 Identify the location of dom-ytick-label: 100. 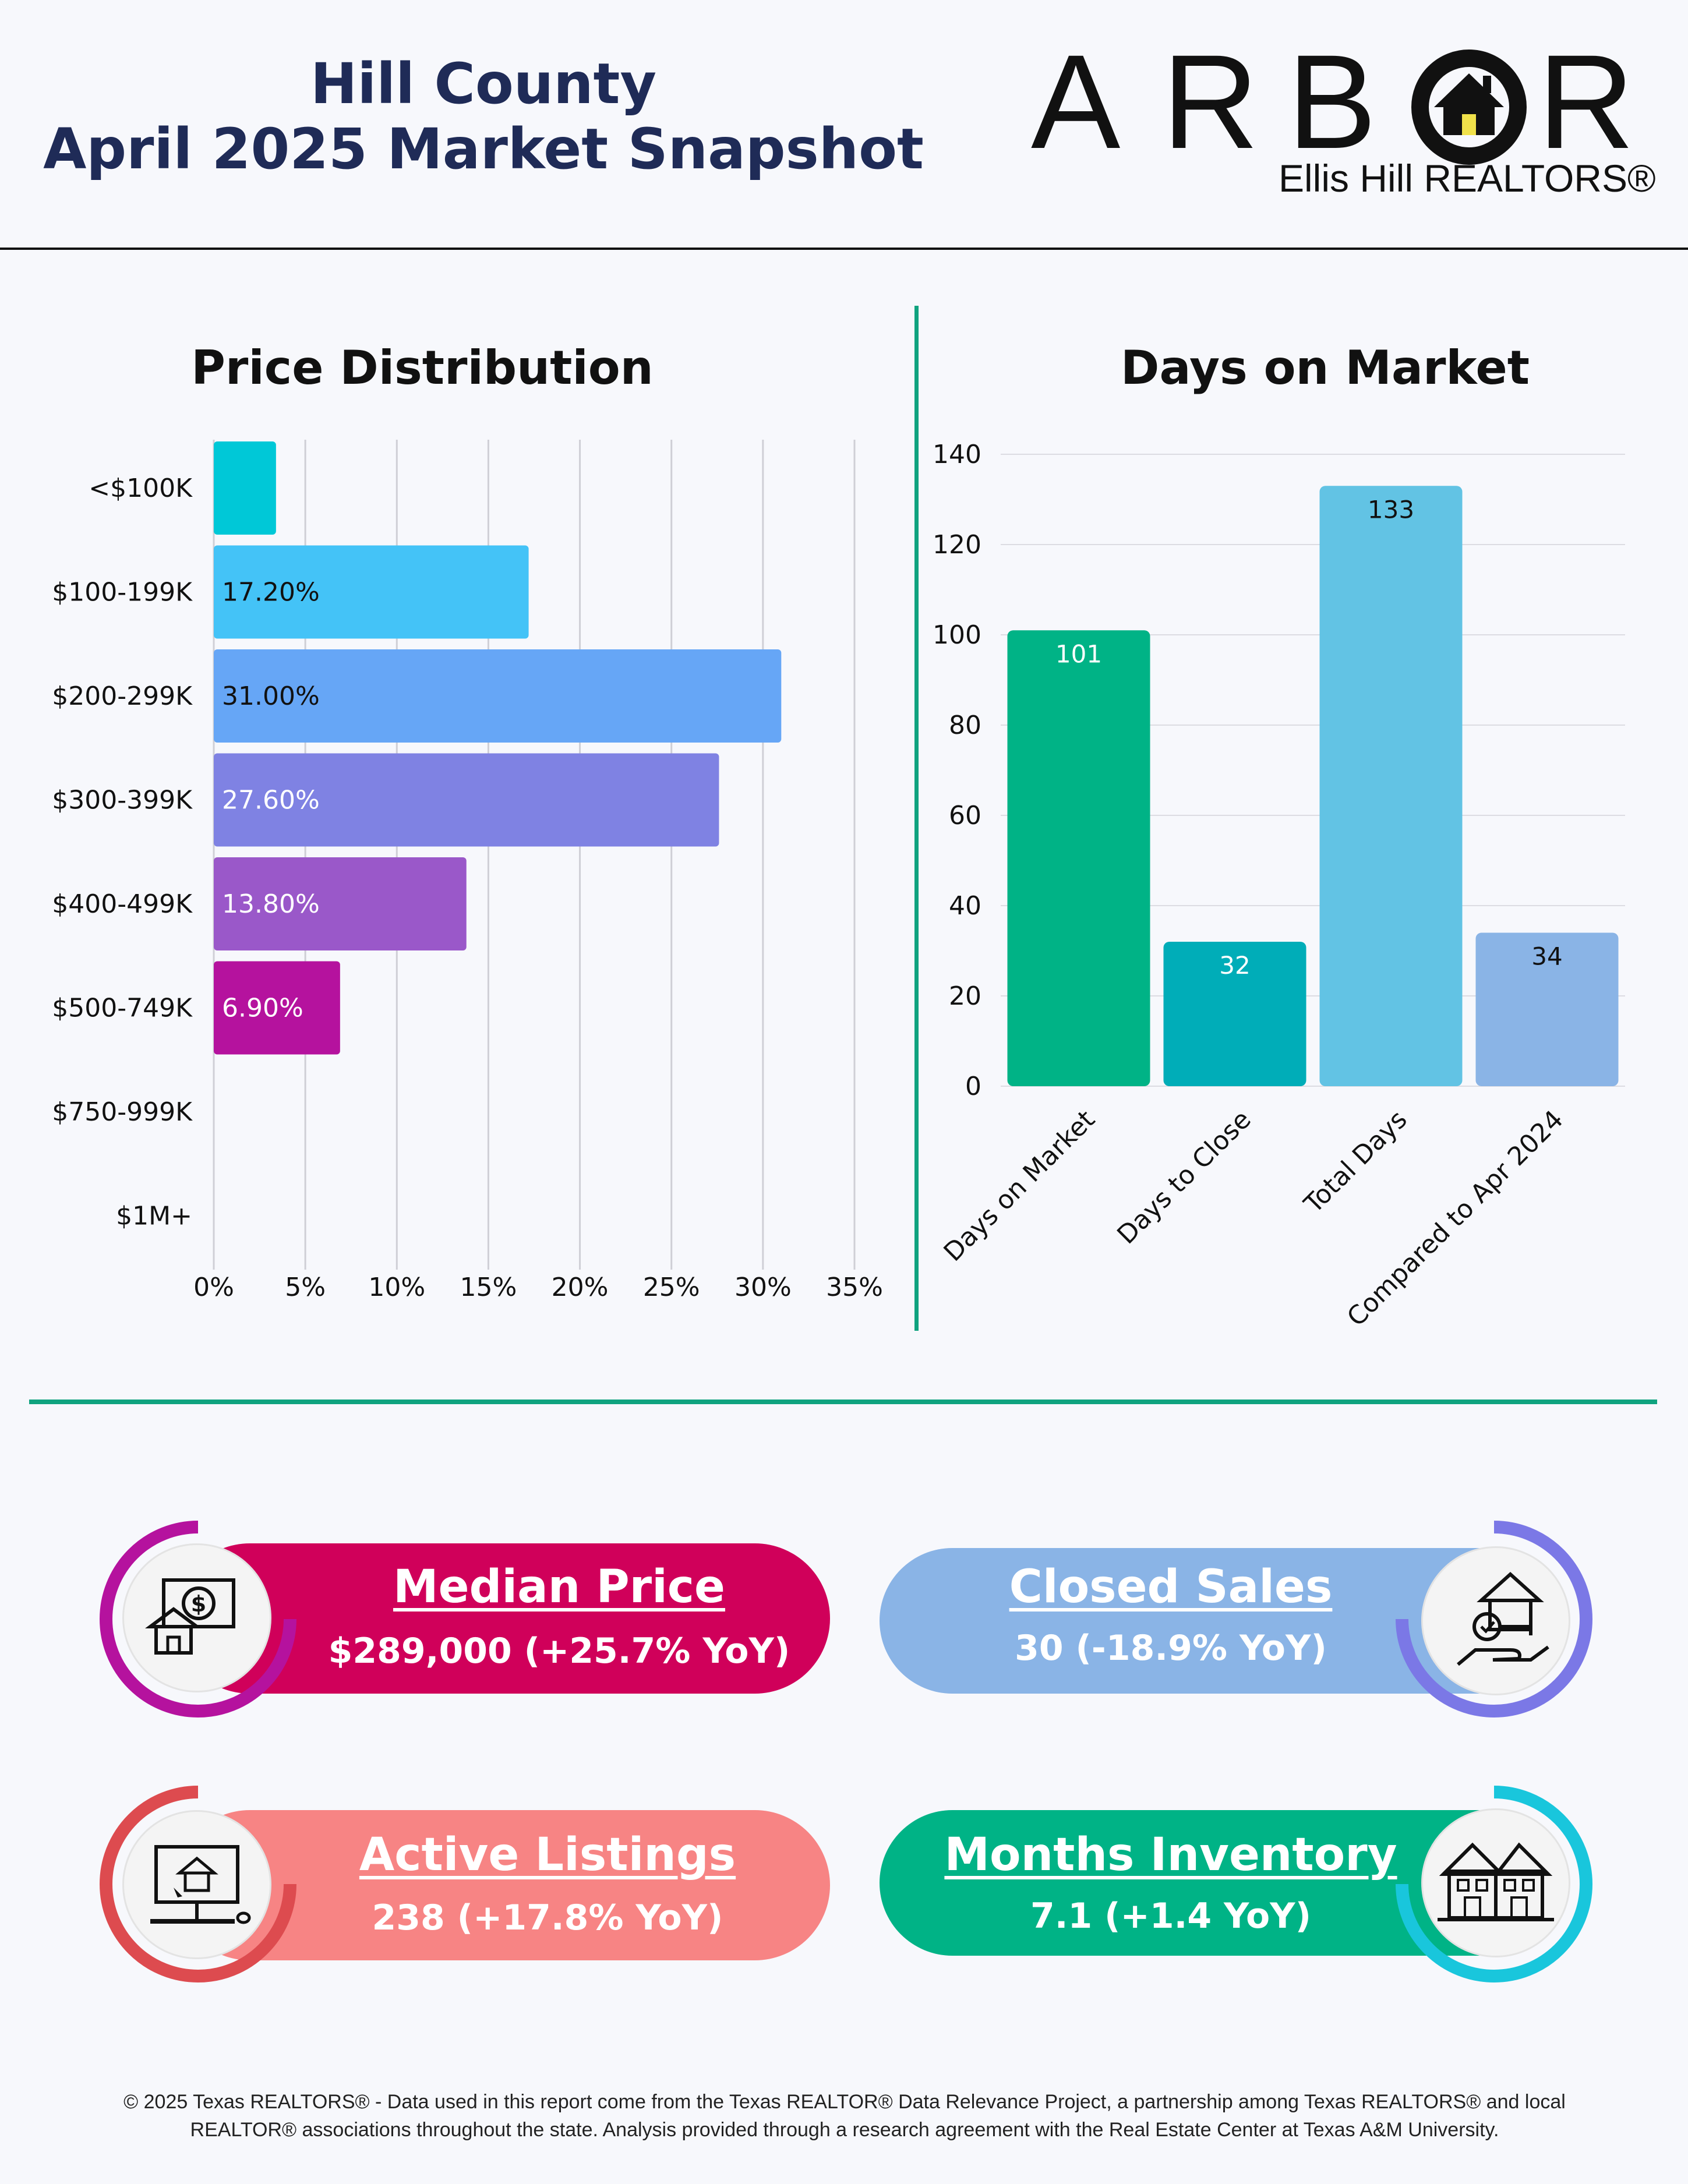
(957, 635).